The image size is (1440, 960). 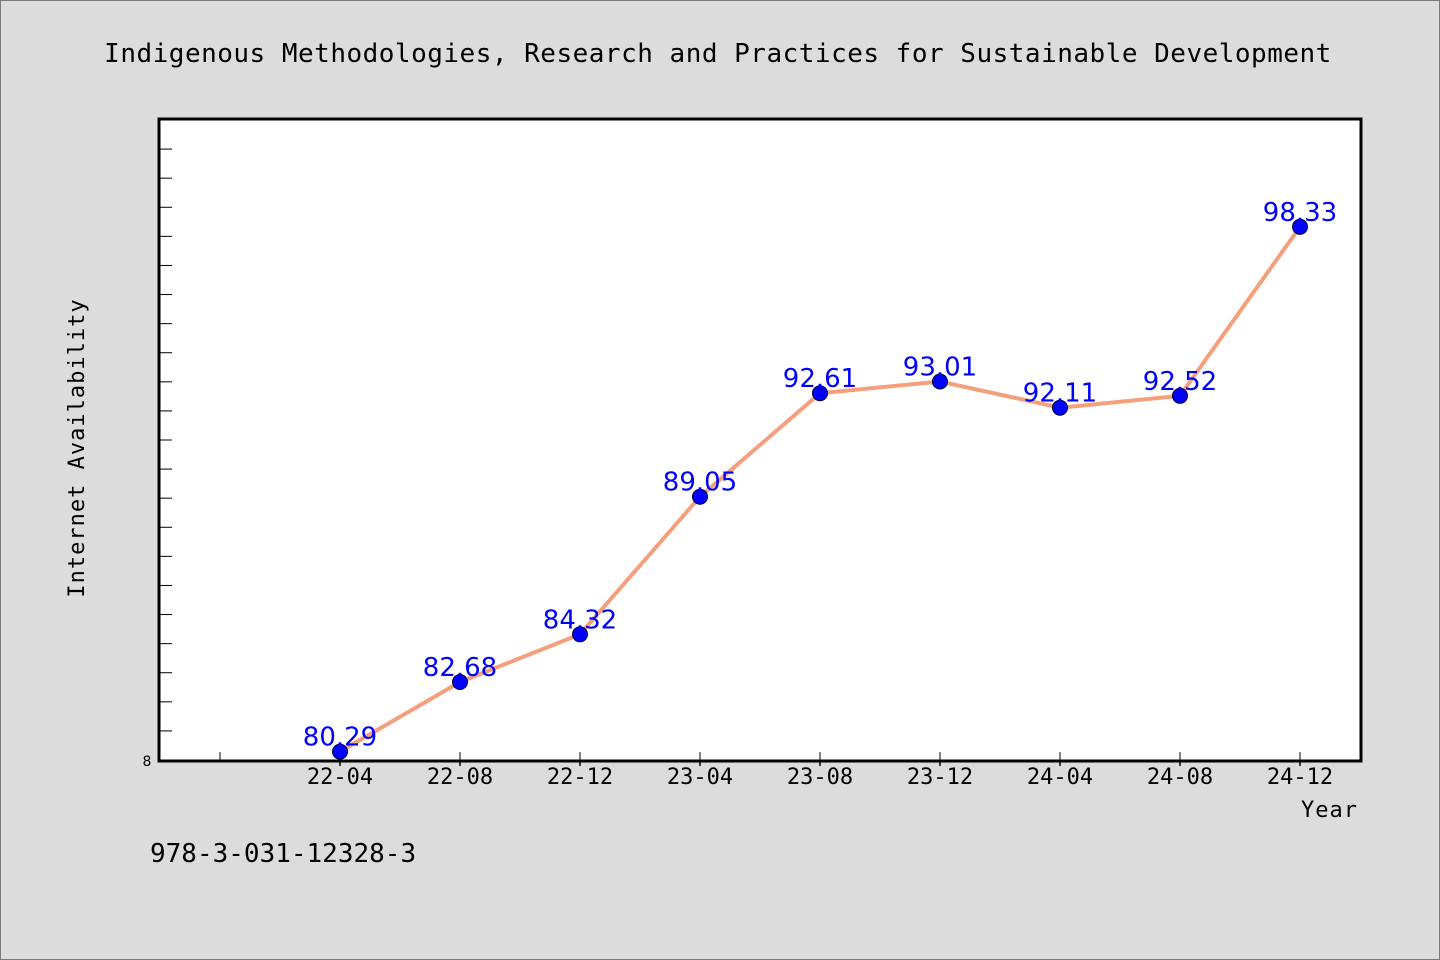 What do you see at coordinates (1329, 810) in the screenshot?
I see `x-axis-label: Year` at bounding box center [1329, 810].